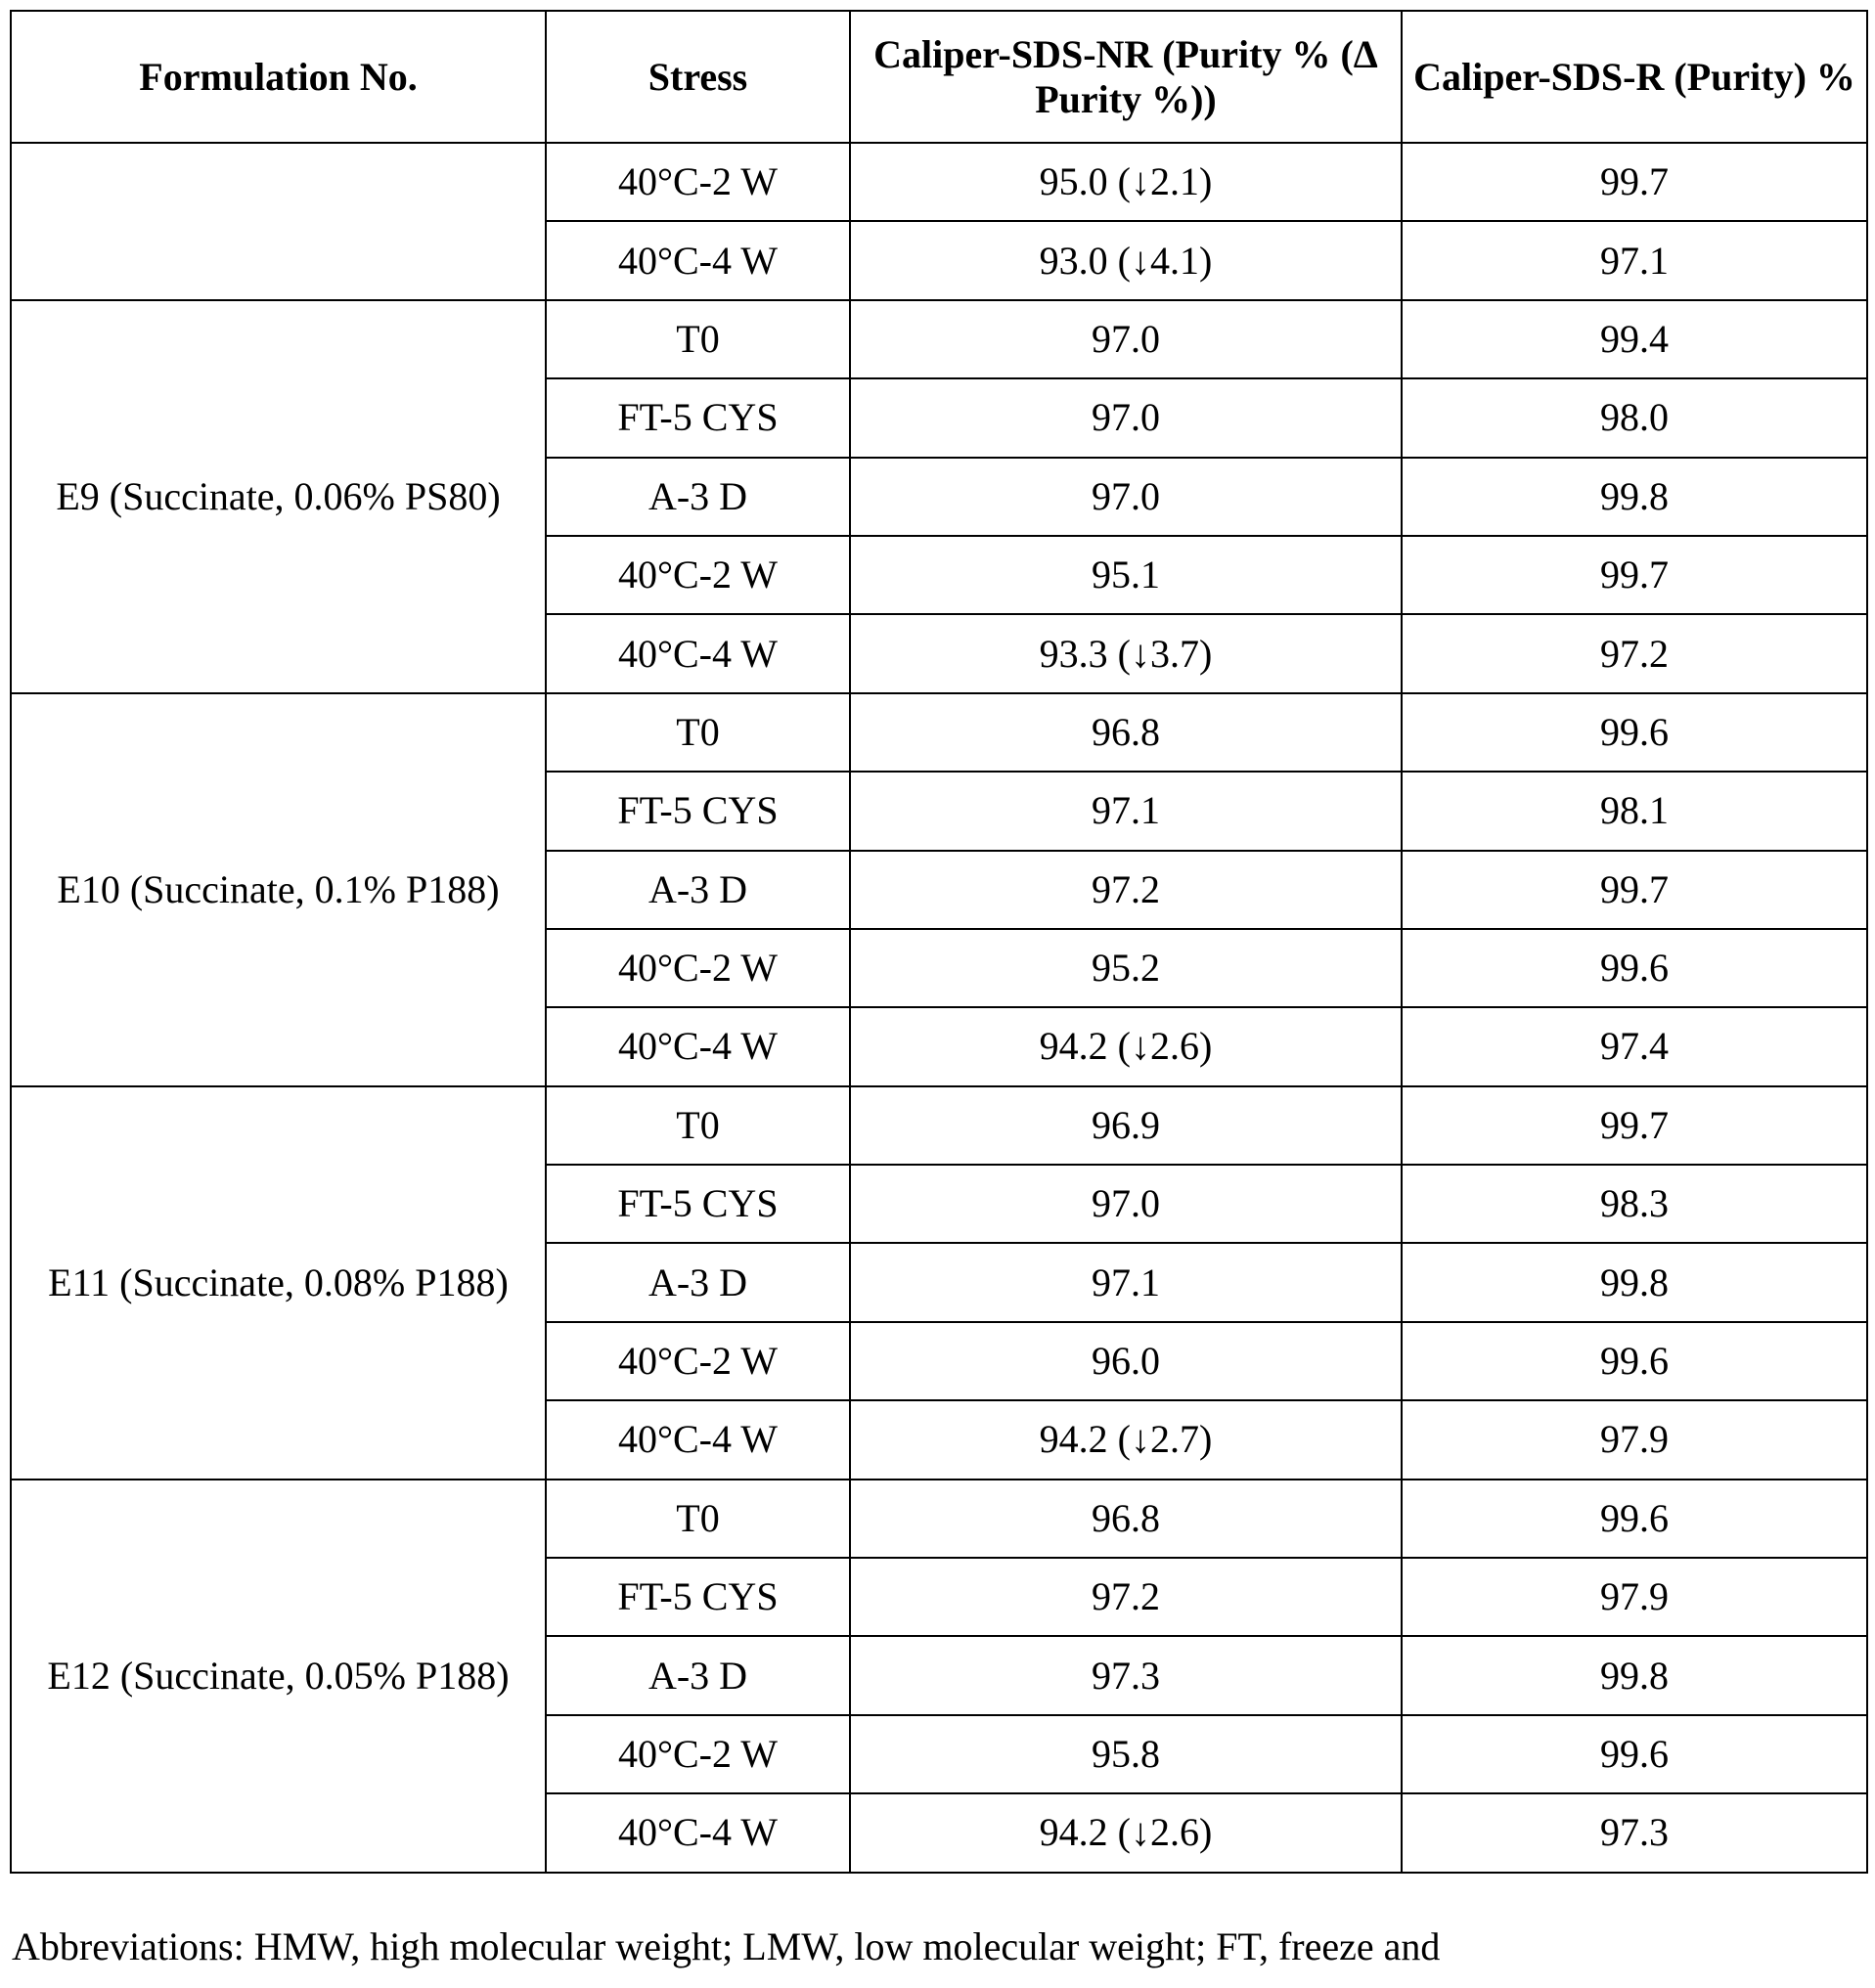 The width and height of the screenshot is (1875, 1988). I want to click on table-cell: 95.8, so click(1126, 1754).